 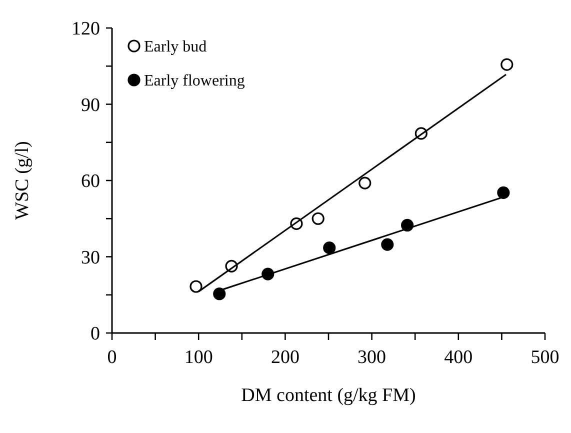 I want to click on x-tick-label: 100, so click(x=198, y=357).